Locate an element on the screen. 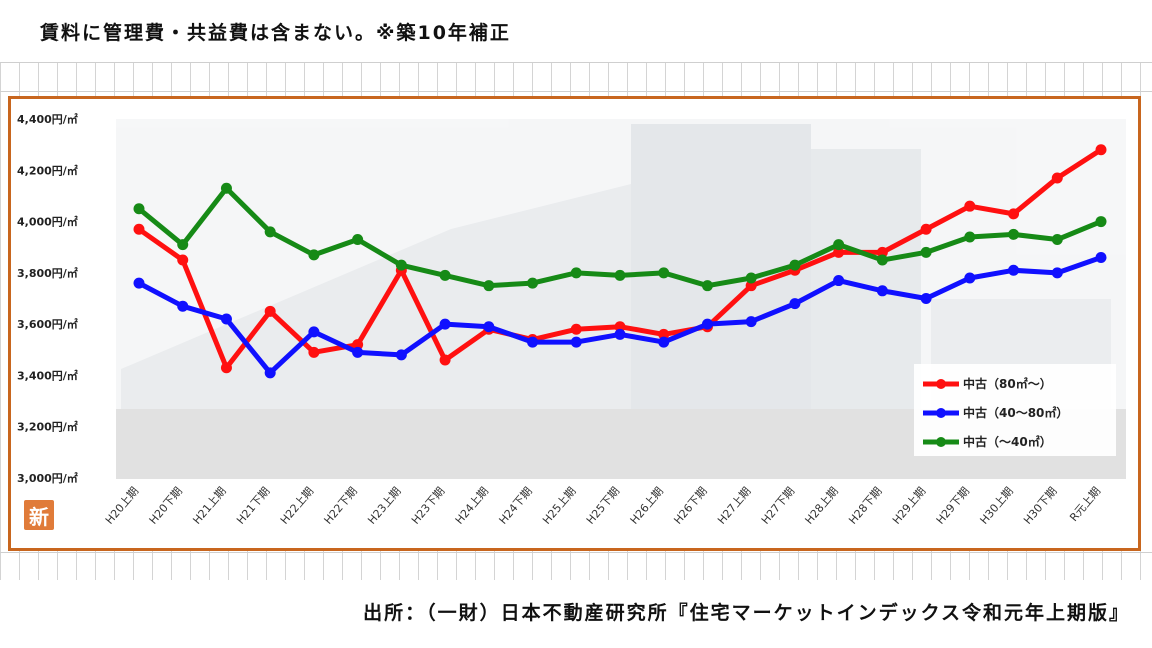 The width and height of the screenshot is (1152, 648). x-tick-label: H25上期 is located at coordinates (559, 506).